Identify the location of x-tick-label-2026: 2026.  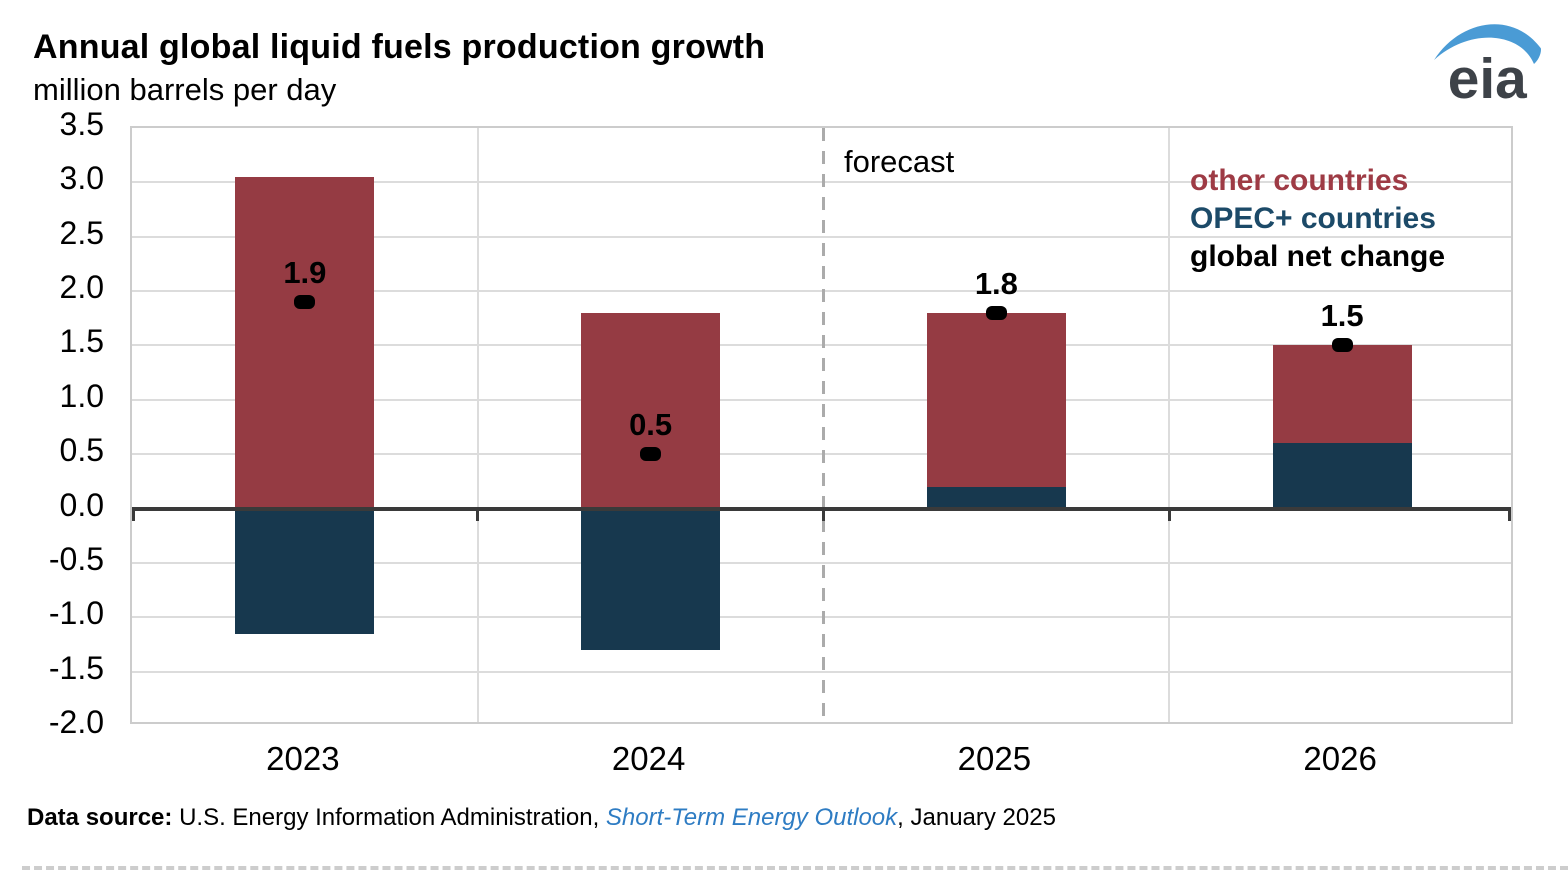
(1340, 758).